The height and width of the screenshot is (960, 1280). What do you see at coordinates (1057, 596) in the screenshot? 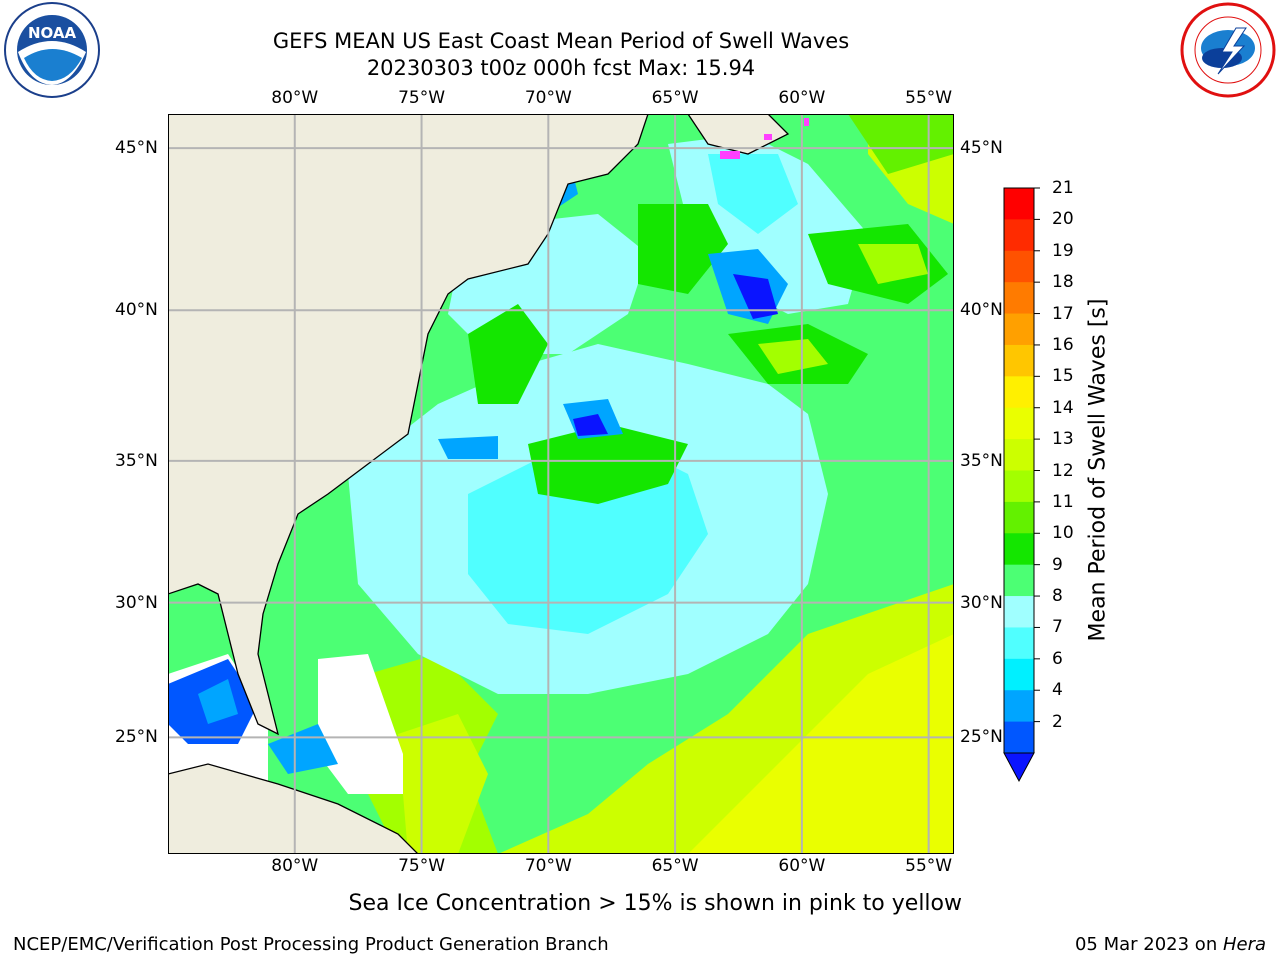
I see `colorbar-tick-label: 8` at bounding box center [1057, 596].